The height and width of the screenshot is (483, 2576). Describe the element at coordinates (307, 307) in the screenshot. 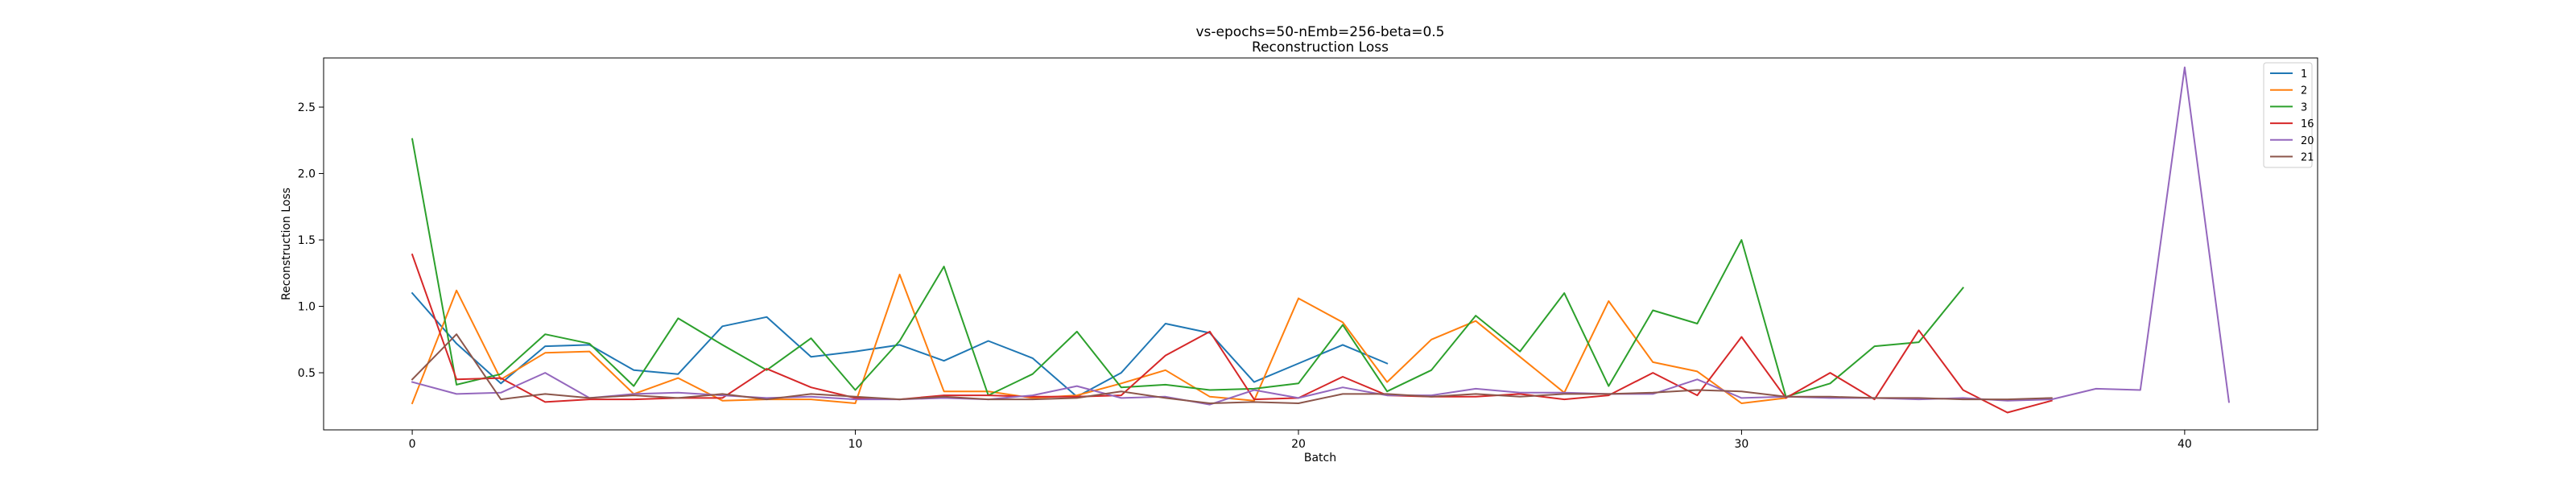

I see `y-tick-label: 1.0` at that location.